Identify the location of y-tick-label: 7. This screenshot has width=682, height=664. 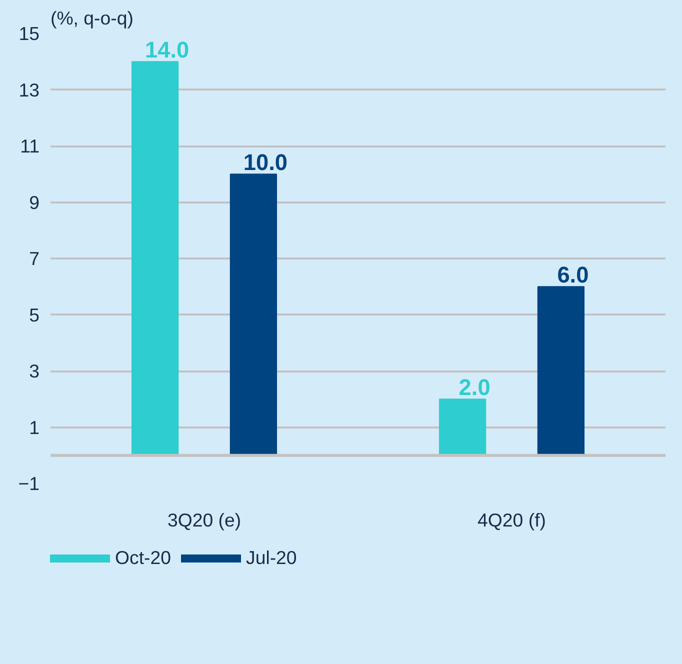
(34, 258).